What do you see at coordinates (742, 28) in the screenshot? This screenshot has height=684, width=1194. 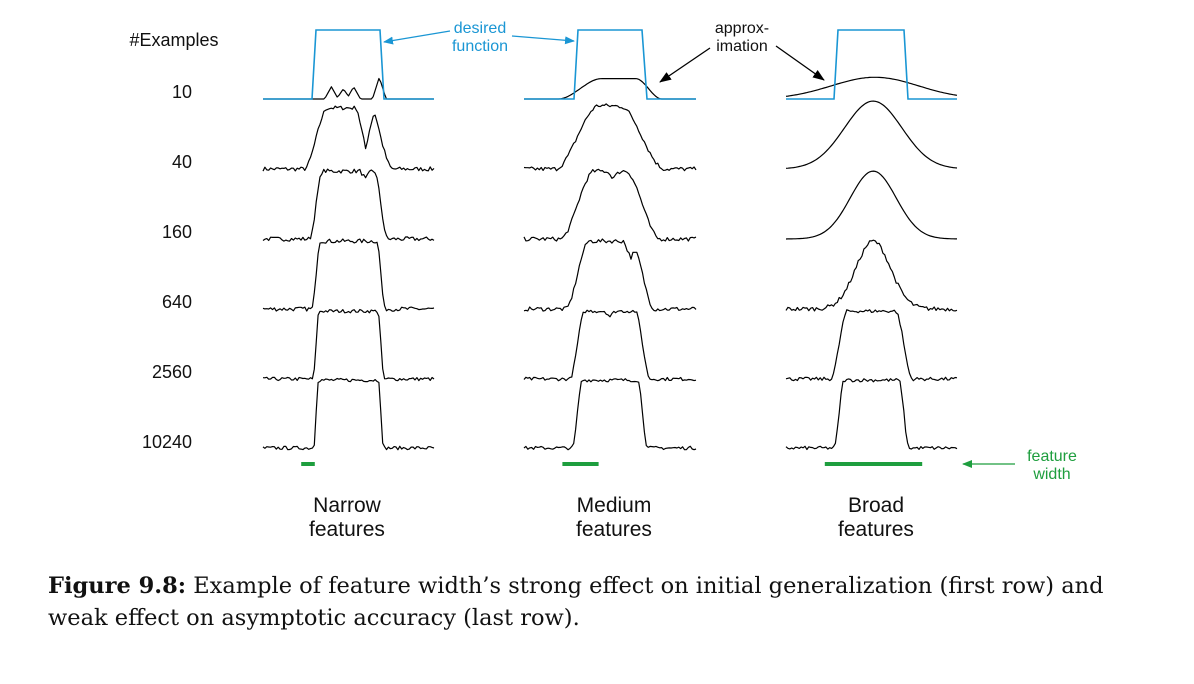 I see `approximation-label-line1: approx-` at bounding box center [742, 28].